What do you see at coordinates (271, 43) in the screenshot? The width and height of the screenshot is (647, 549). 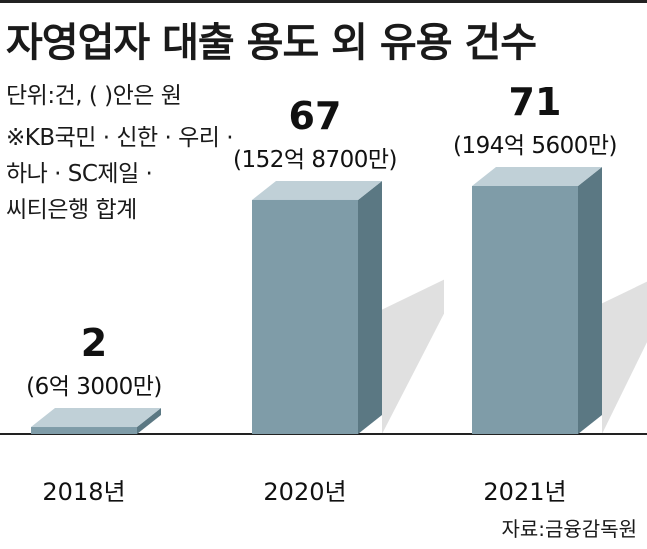 I see `chart-title: 자영업자 대출 용도 외 유용 건수` at bounding box center [271, 43].